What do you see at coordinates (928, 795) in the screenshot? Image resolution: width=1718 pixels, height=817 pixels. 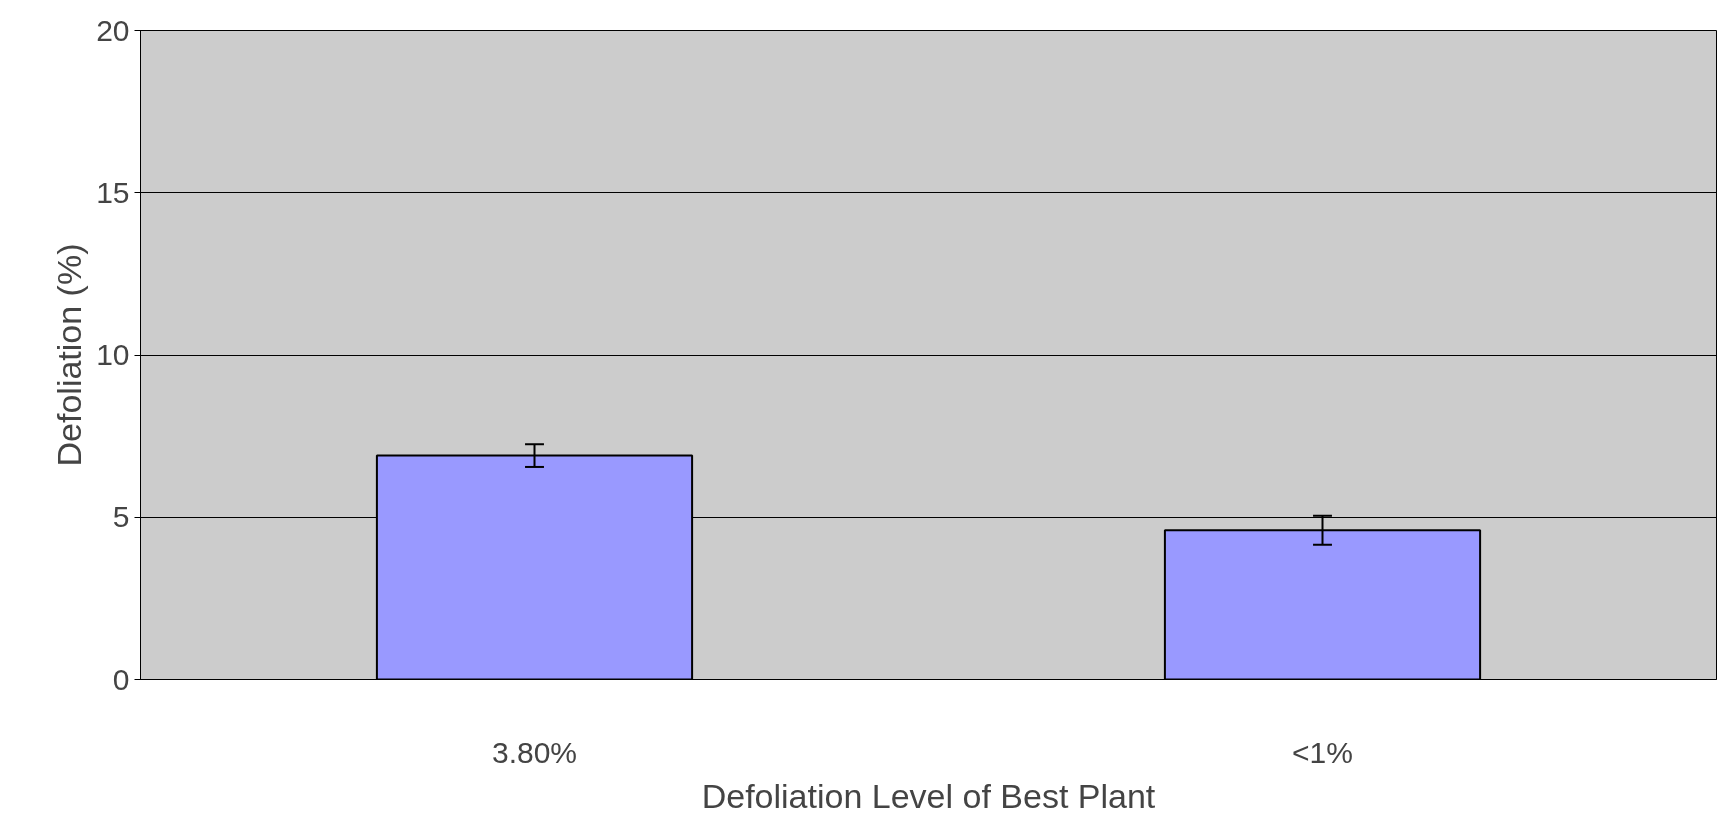 I see `x-axis-title: Defoliation Level of Best Plant` at bounding box center [928, 795].